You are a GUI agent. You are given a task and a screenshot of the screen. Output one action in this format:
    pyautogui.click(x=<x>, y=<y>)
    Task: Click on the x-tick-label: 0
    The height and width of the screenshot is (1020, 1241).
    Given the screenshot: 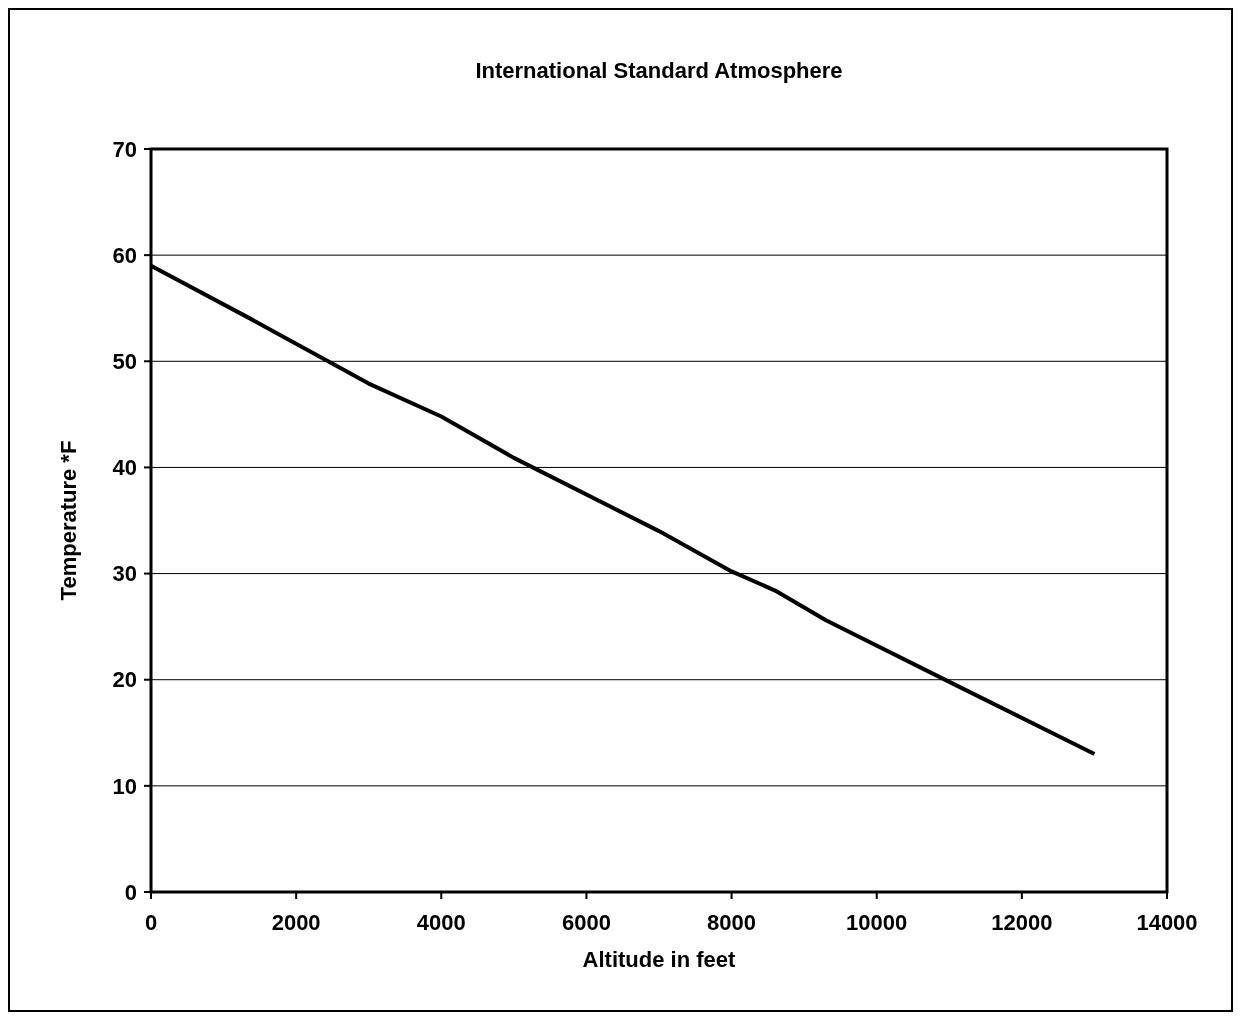 What is the action you would take?
    pyautogui.click(x=151, y=922)
    